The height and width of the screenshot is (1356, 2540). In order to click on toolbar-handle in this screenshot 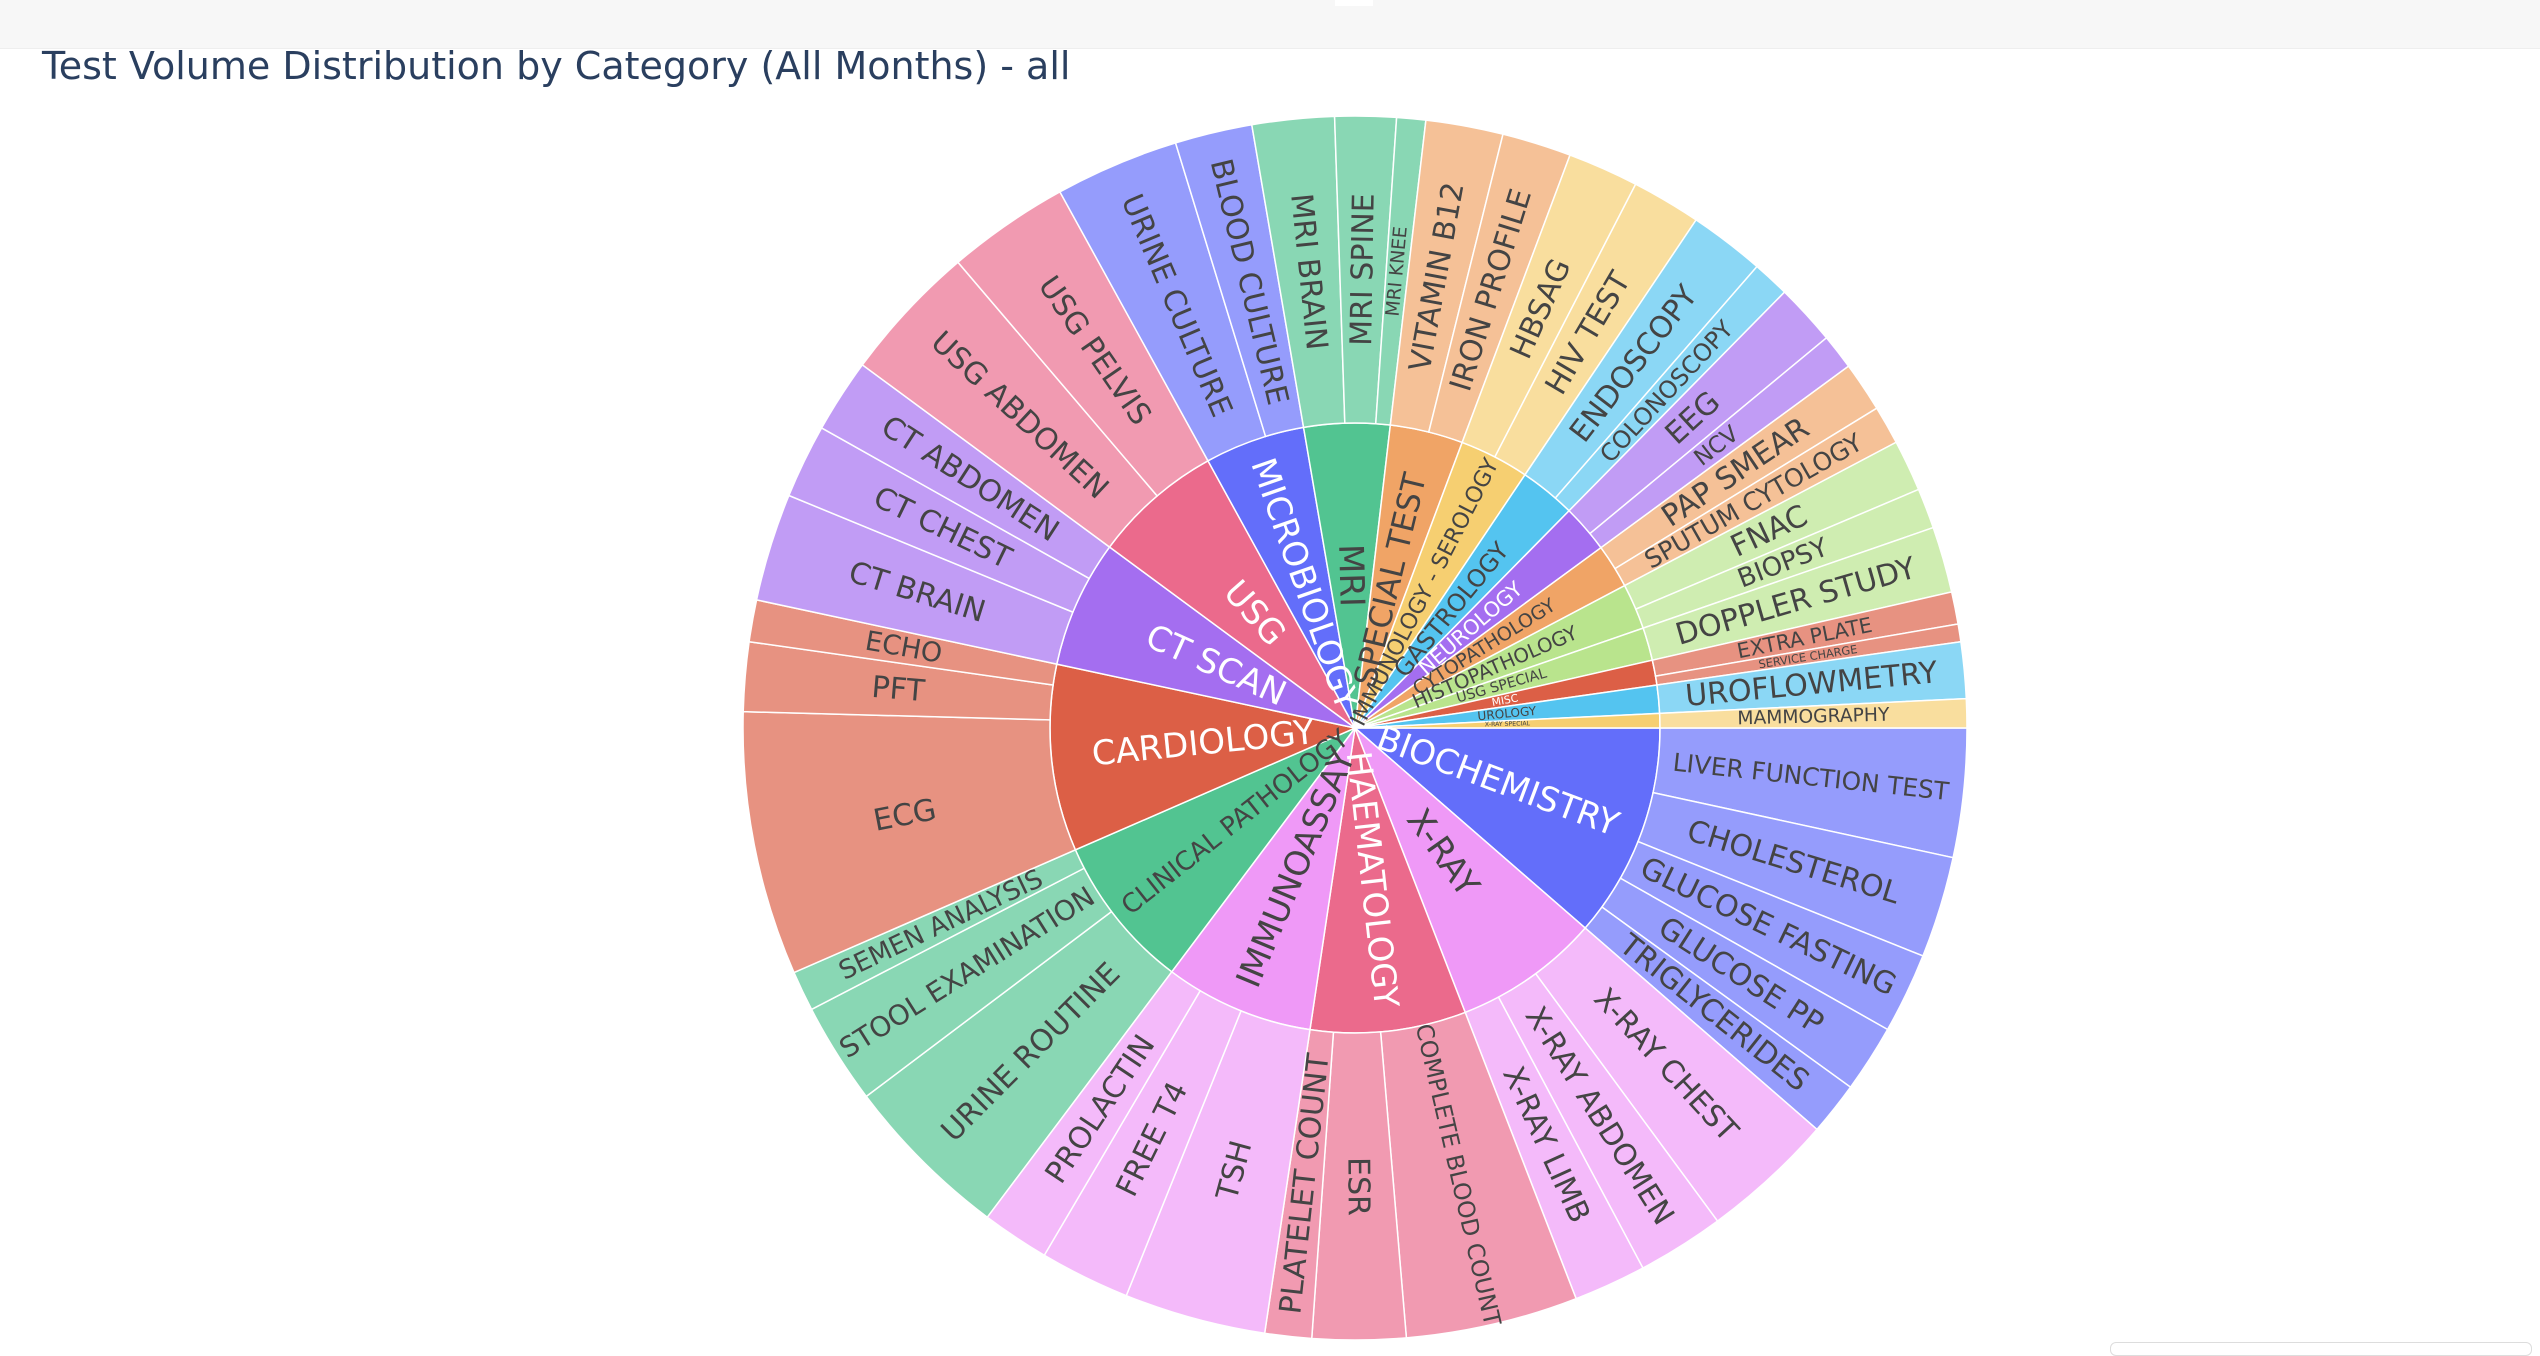, I will do `click(1354, 3)`.